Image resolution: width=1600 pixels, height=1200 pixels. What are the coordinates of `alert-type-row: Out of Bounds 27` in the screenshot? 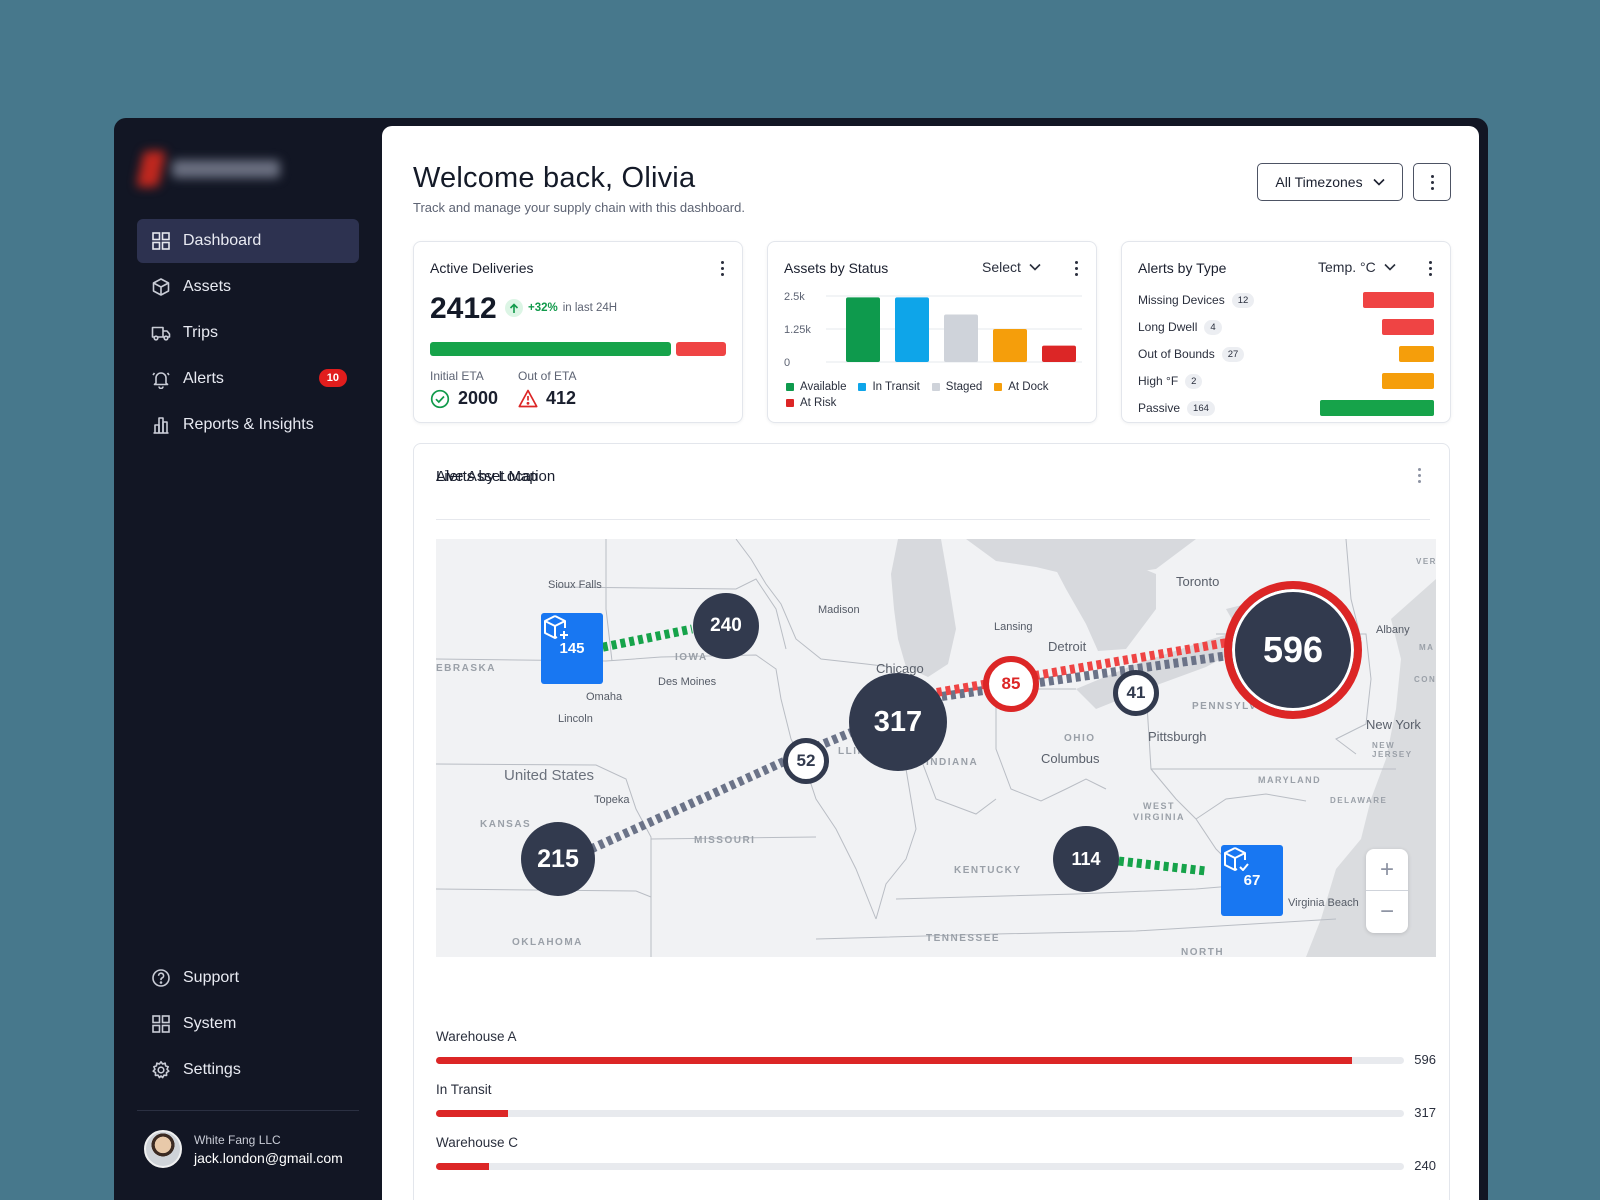 It's located at (1286, 354).